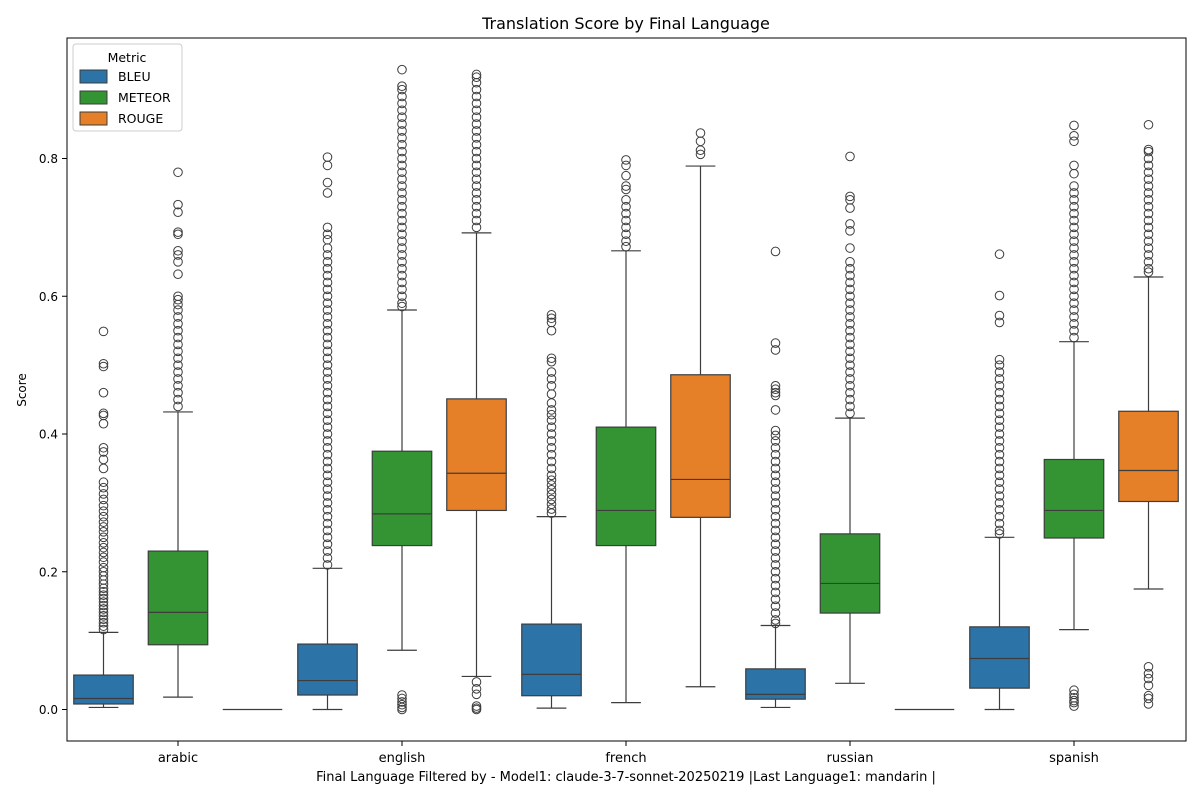 This screenshot has width=1200, height=800. I want to click on box-rouge-french-outlier, so click(700, 154).